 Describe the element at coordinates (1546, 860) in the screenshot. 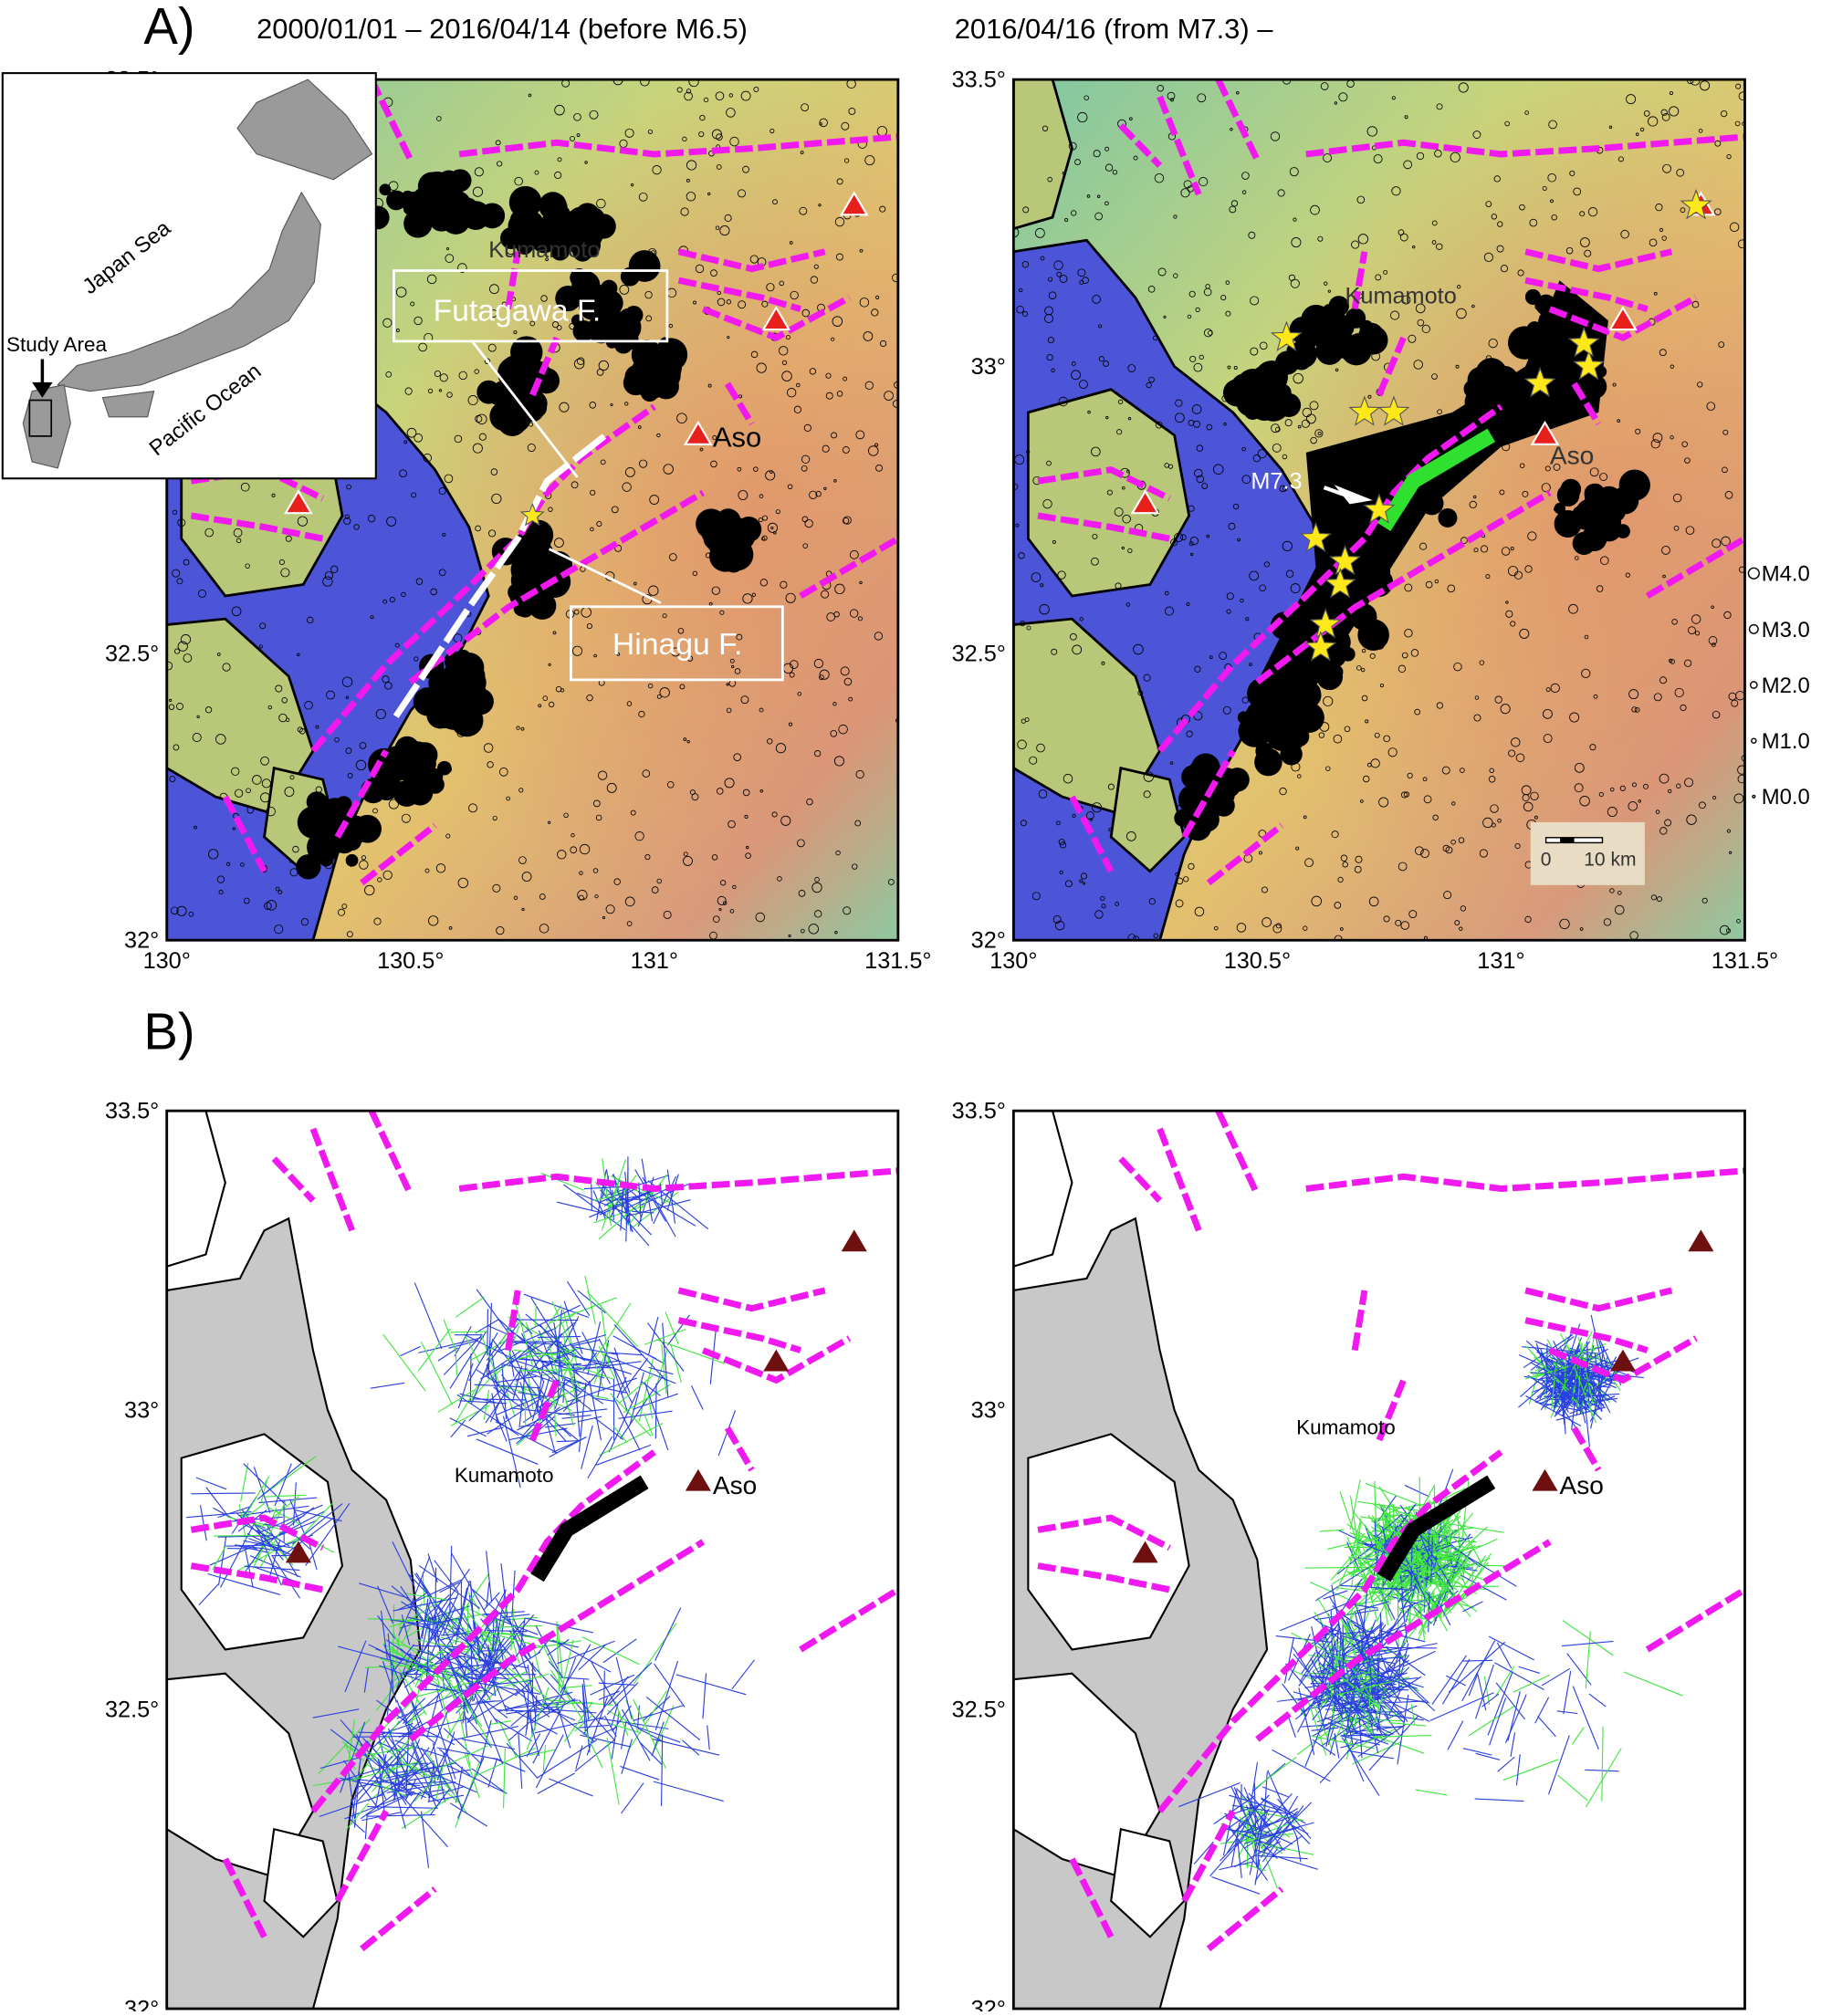

I see `map-label: 0` at that location.